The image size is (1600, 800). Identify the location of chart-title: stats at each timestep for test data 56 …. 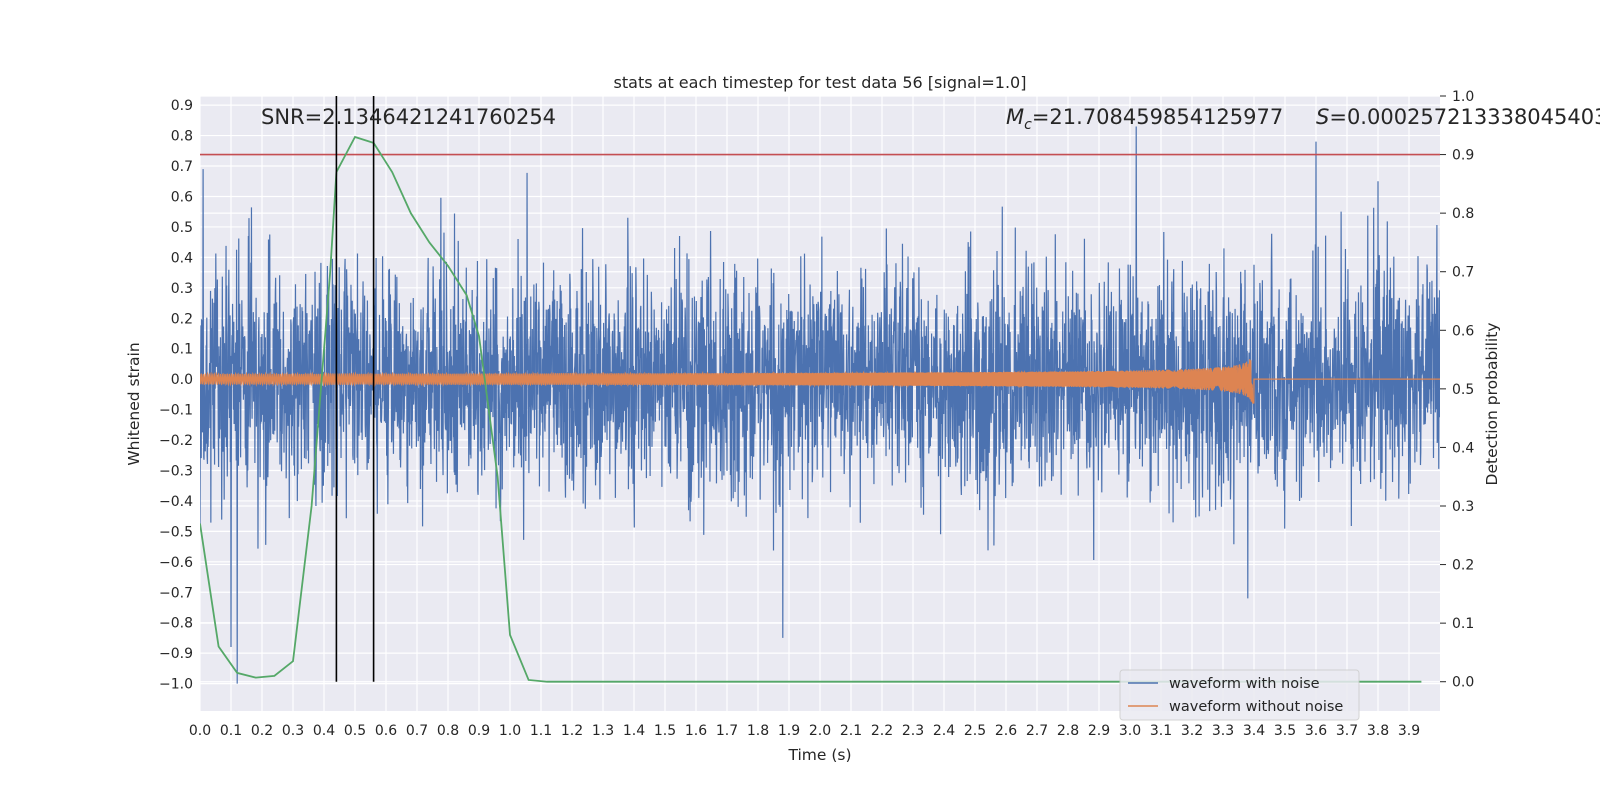
(820, 82).